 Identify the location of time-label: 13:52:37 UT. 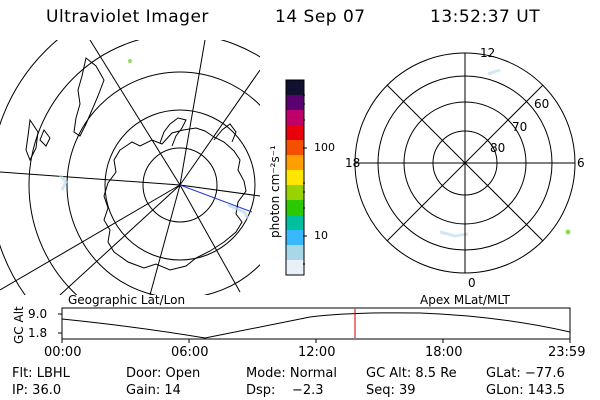
(485, 17).